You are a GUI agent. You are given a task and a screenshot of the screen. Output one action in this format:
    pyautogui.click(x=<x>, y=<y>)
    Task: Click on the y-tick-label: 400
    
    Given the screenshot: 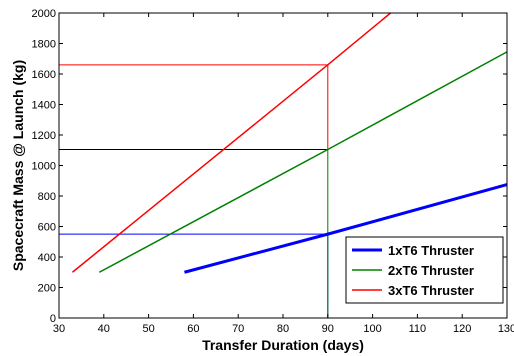 What is the action you would take?
    pyautogui.click(x=47, y=258)
    